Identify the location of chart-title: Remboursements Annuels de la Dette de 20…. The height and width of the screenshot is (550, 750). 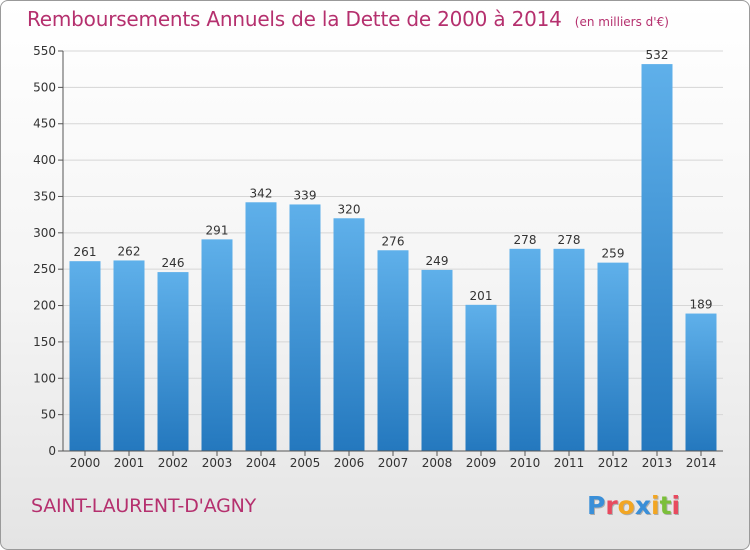
(294, 19).